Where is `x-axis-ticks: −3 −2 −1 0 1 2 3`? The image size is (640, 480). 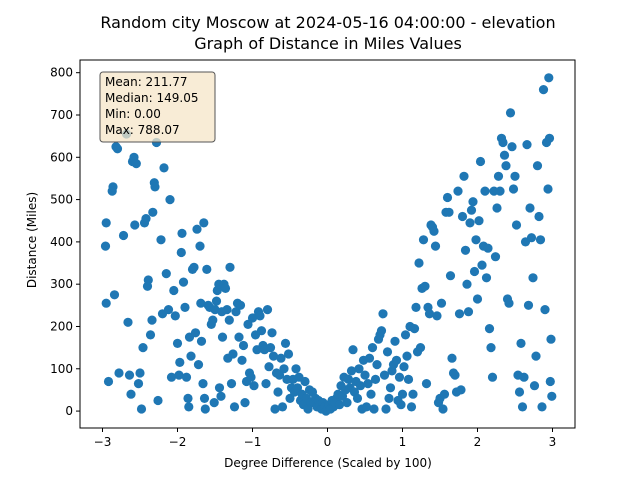
x-axis-ticks: −3 −2 −1 0 1 2 3 is located at coordinates (325, 438).